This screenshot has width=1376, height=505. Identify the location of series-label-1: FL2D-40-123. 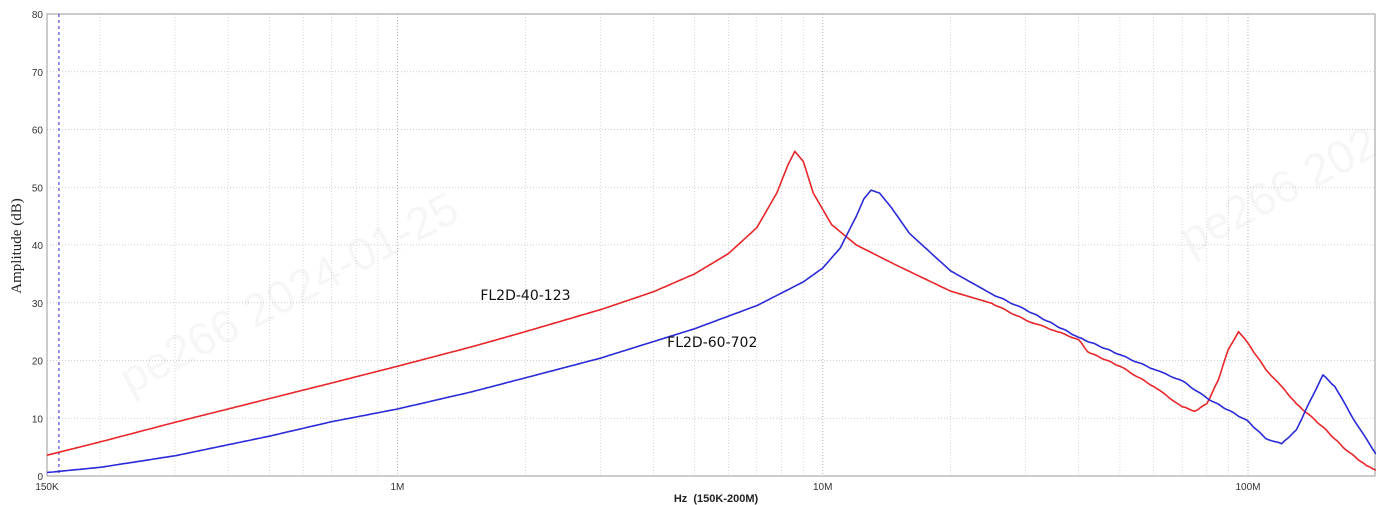
(525, 296).